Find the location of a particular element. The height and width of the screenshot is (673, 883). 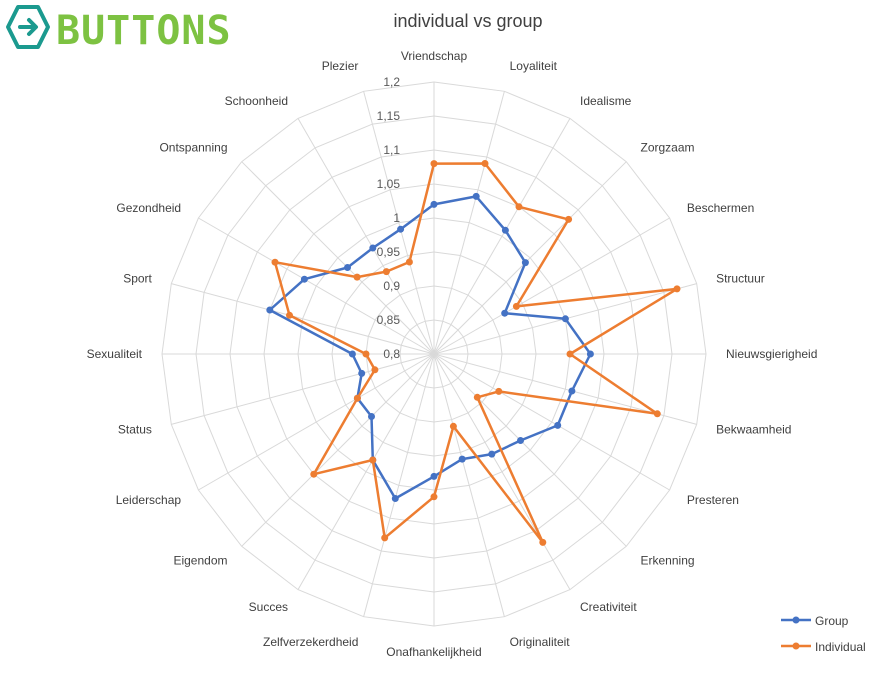

category-label: Schoonheid is located at coordinates (256, 101).